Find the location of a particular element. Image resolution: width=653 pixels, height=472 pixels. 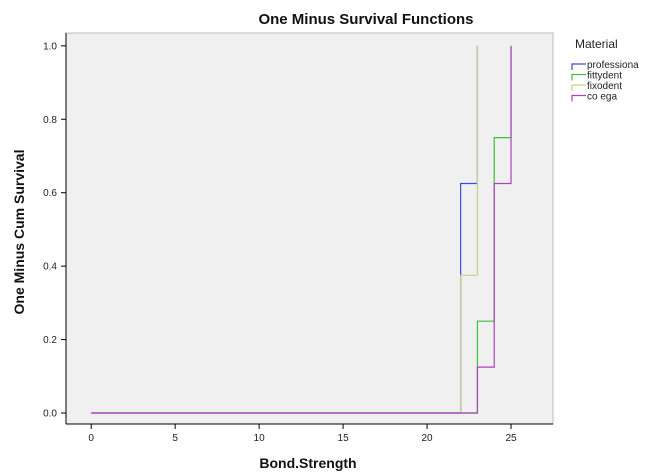

x-tick-label: 25 is located at coordinates (511, 438).